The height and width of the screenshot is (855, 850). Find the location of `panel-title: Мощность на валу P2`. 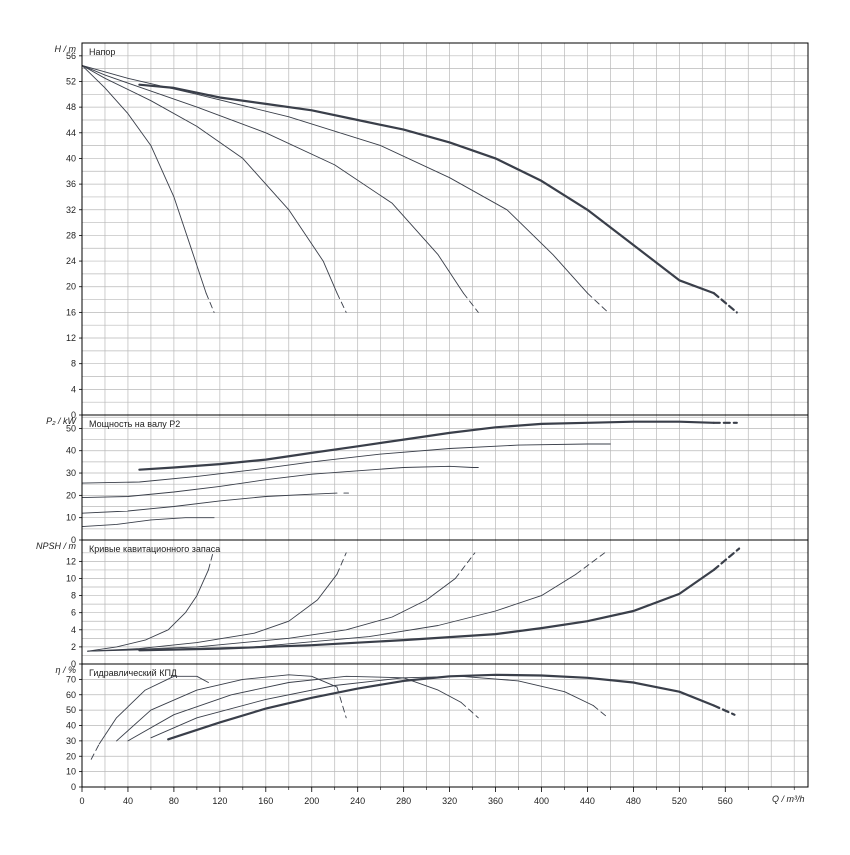

panel-title: Мощность на валу P2 is located at coordinates (134, 424).